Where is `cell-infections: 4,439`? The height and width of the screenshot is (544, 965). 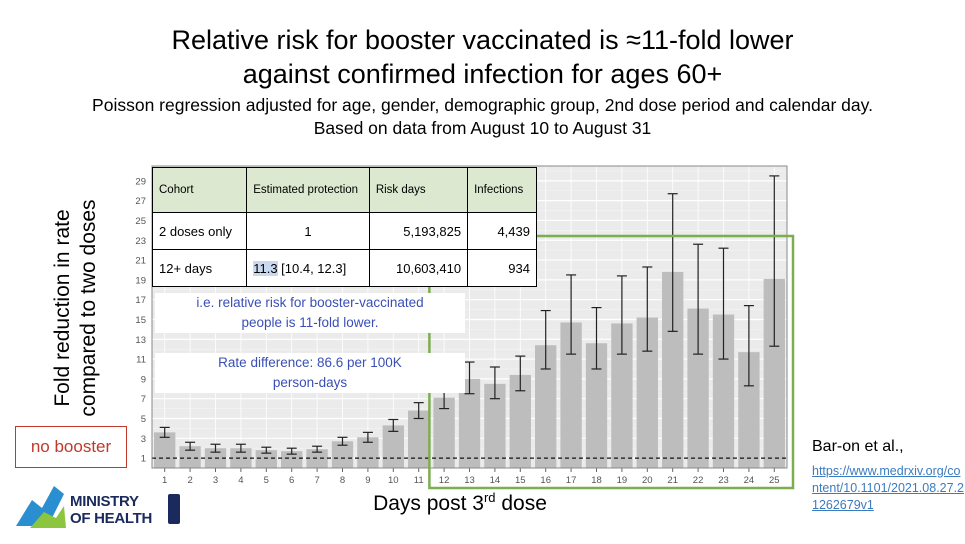 cell-infections: 4,439 is located at coordinates (502, 231).